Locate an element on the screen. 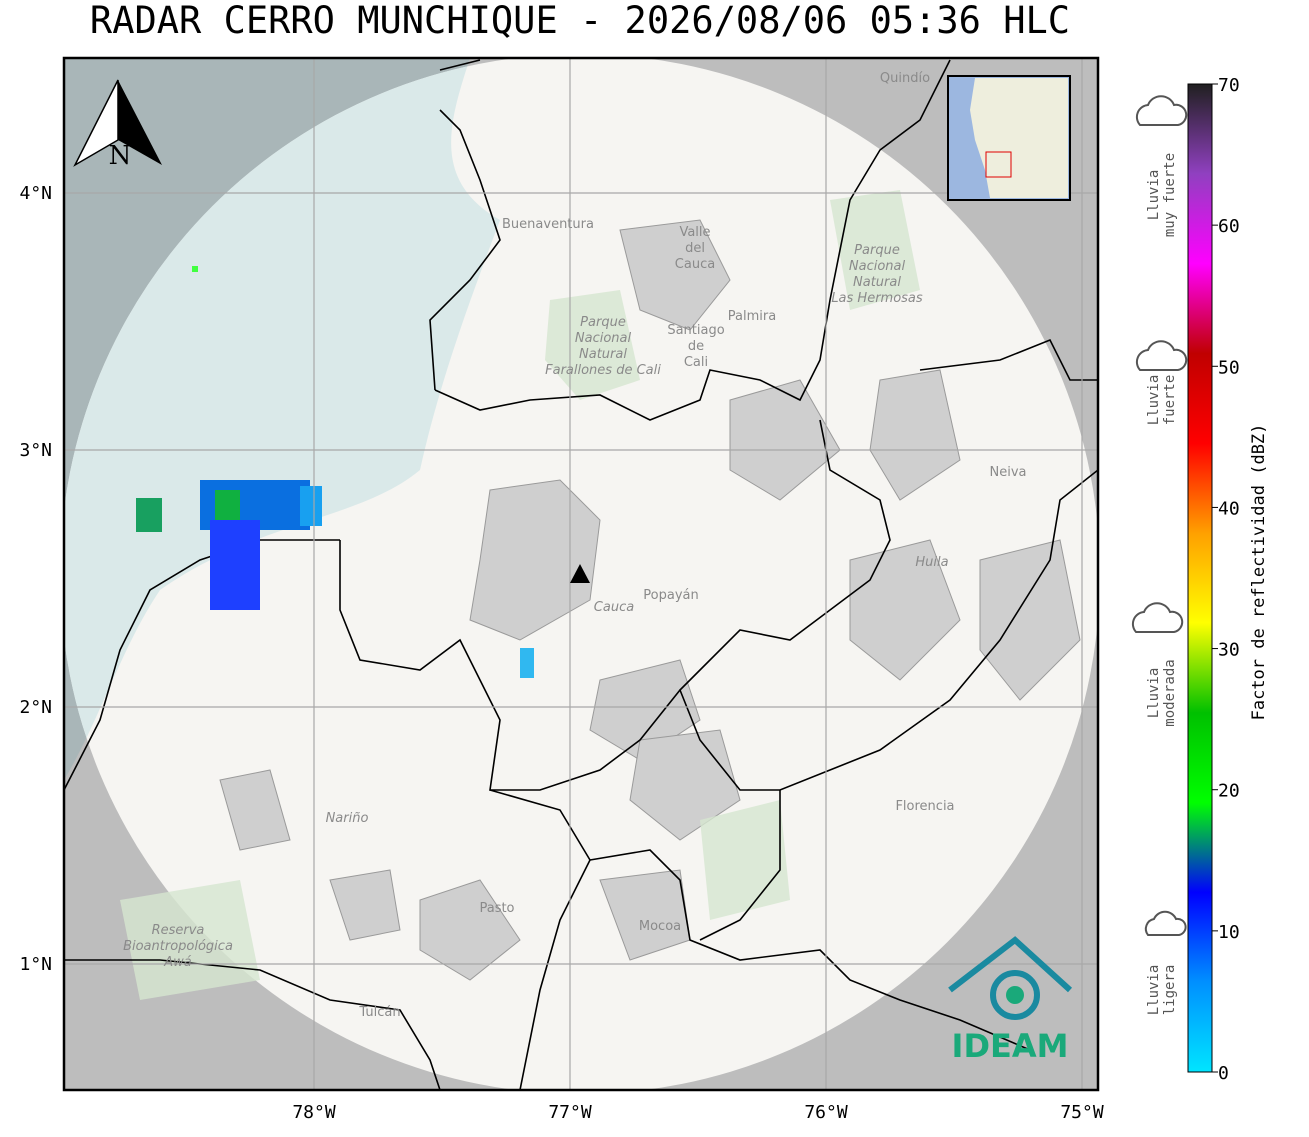 This screenshot has height=1137, width=1309. place-label: Mocoa is located at coordinates (660, 926).